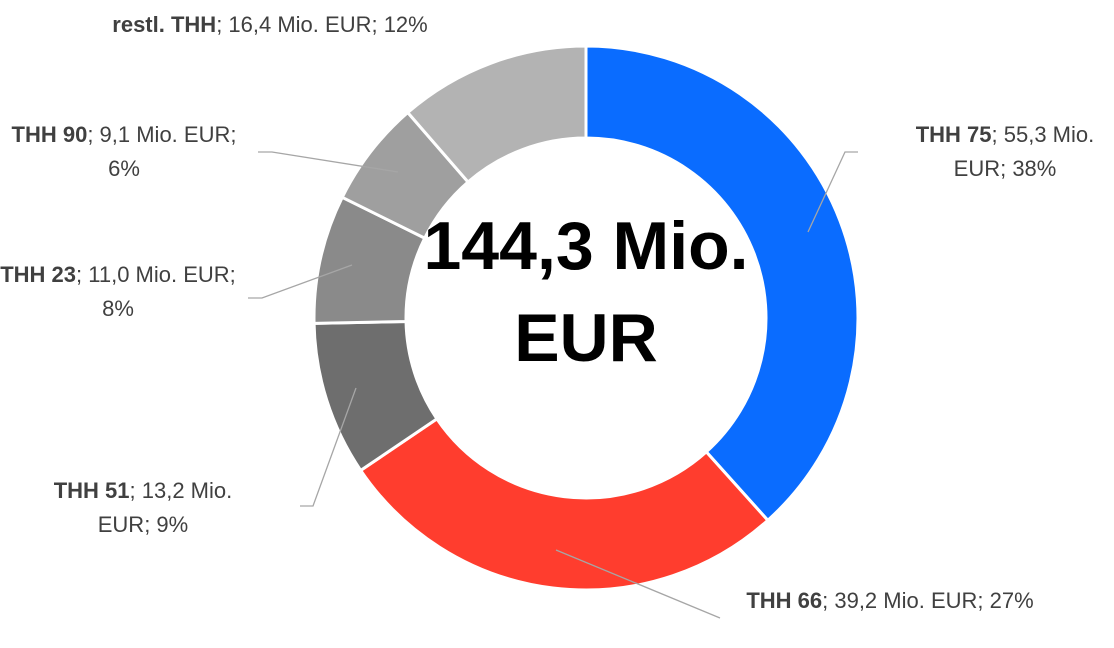  Describe the element at coordinates (784, 600) in the screenshot. I see `label-category: THH 66` at that location.